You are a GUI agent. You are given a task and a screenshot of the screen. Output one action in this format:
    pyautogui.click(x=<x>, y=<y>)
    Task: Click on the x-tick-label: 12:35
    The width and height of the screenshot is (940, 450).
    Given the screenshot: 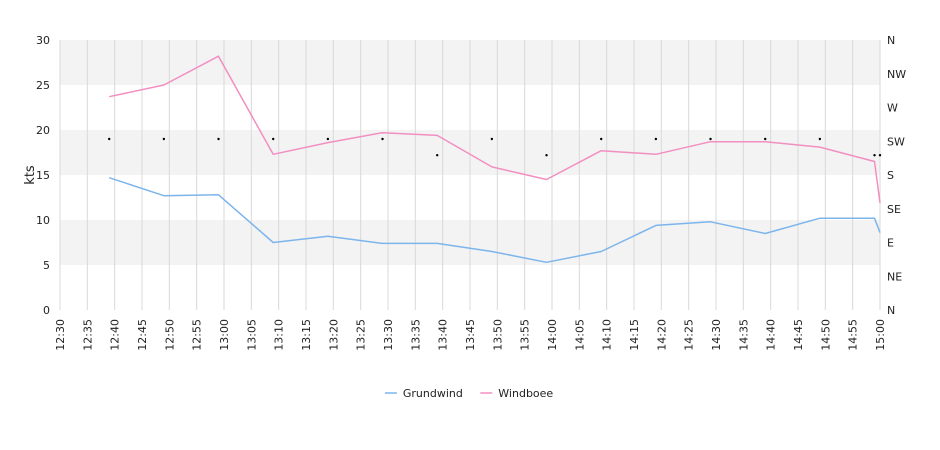 What is the action you would take?
    pyautogui.click(x=87, y=335)
    